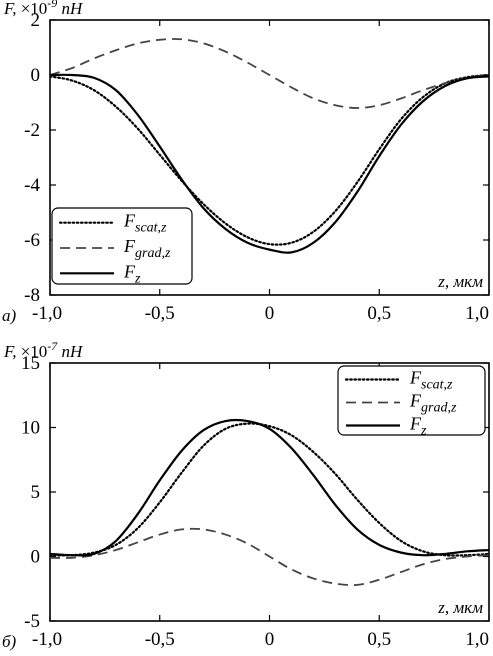 This screenshot has height=656, width=493. Describe the element at coordinates (32, 185) in the screenshot. I see `y-tick-label: -4` at that location.